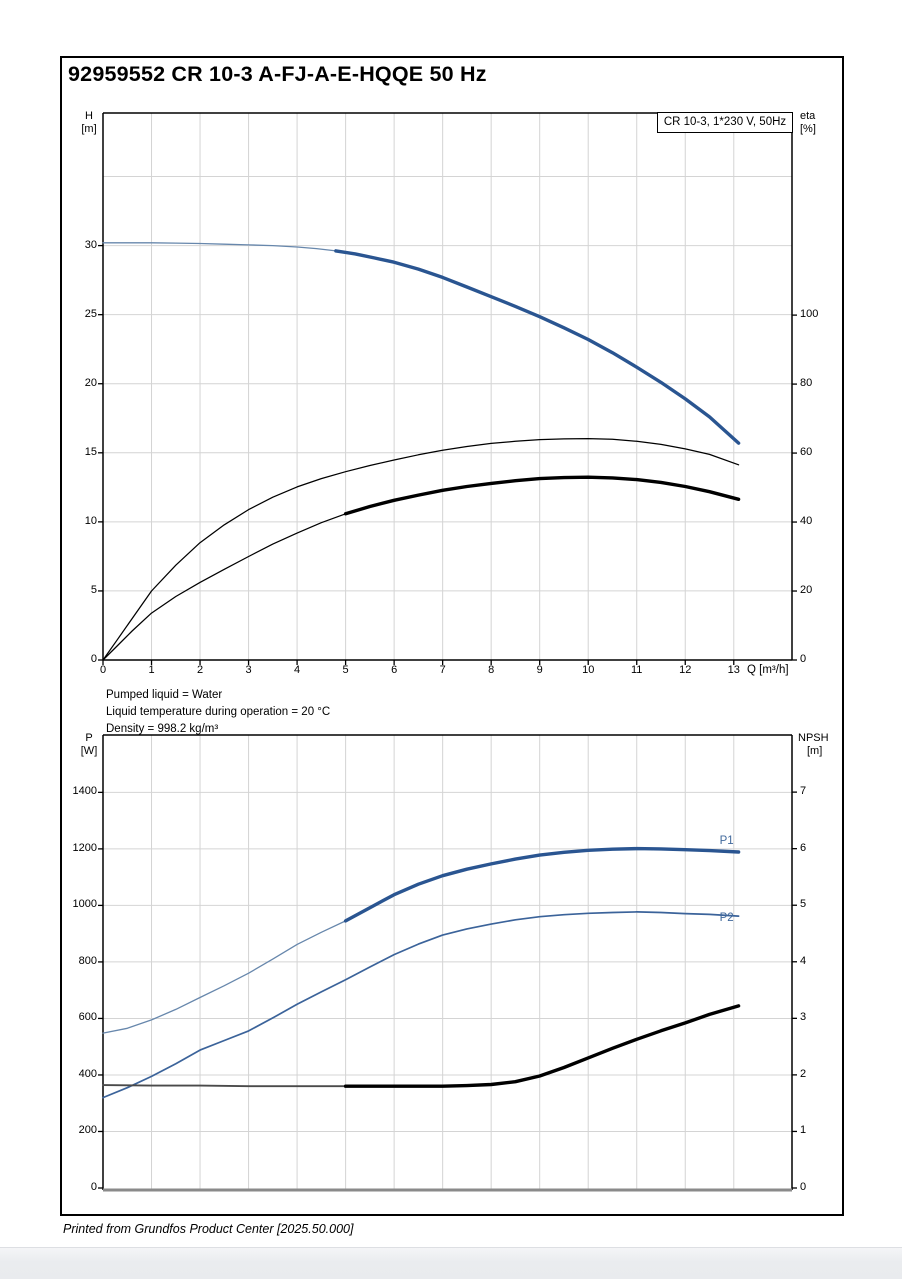  What do you see at coordinates (224, 977) in the screenshot?
I see `series-P1-thin` at bounding box center [224, 977].